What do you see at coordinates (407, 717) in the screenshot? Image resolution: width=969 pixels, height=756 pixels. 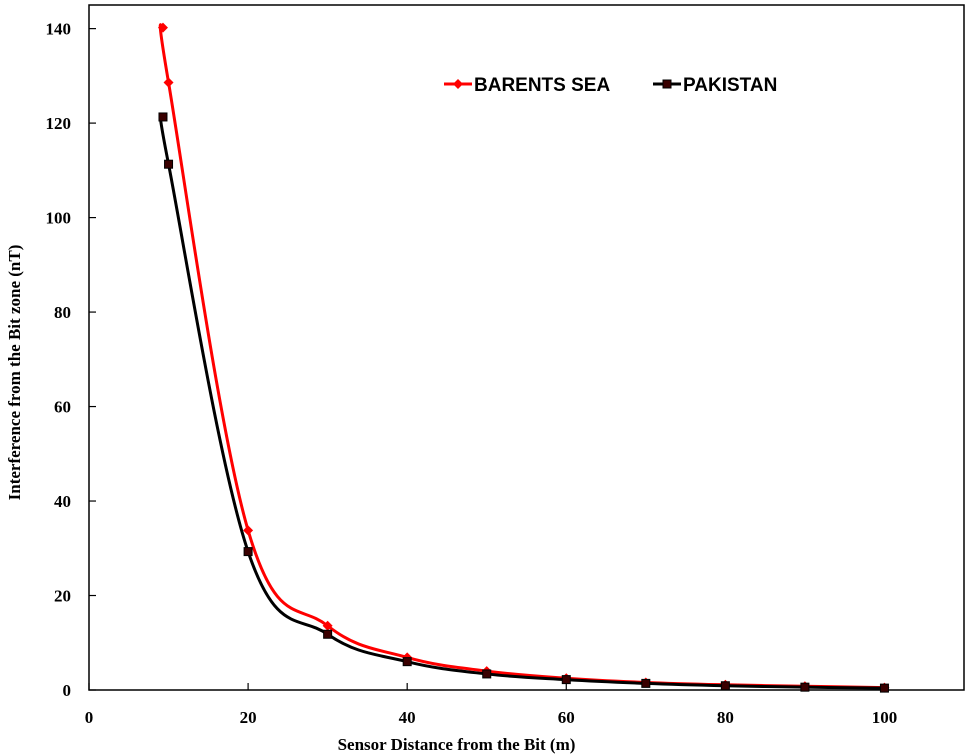 I see `x-tick-label: 40` at bounding box center [407, 717].